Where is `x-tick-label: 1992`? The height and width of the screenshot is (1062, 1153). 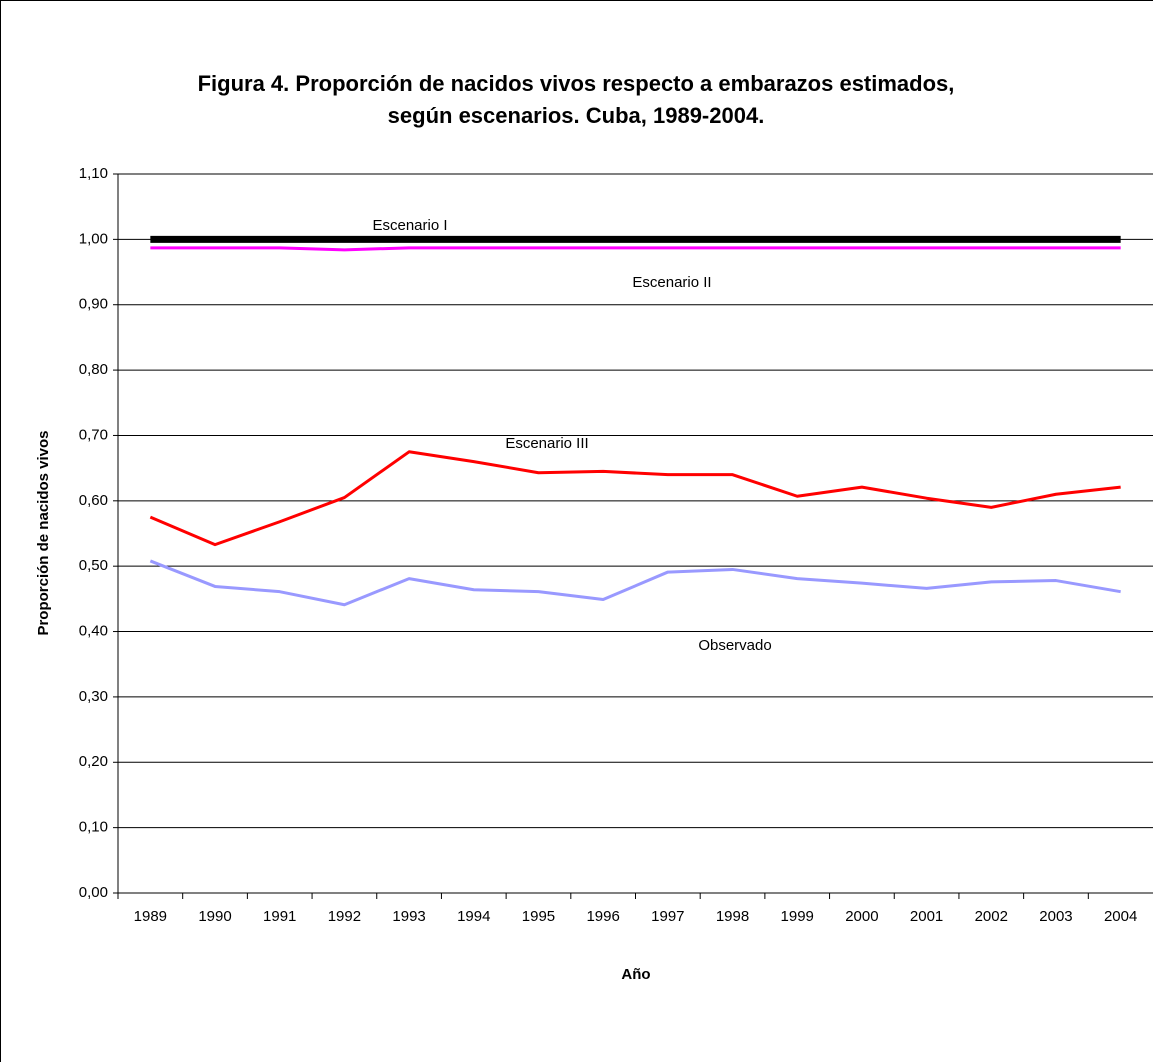
x-tick-label: 1992 is located at coordinates (344, 916).